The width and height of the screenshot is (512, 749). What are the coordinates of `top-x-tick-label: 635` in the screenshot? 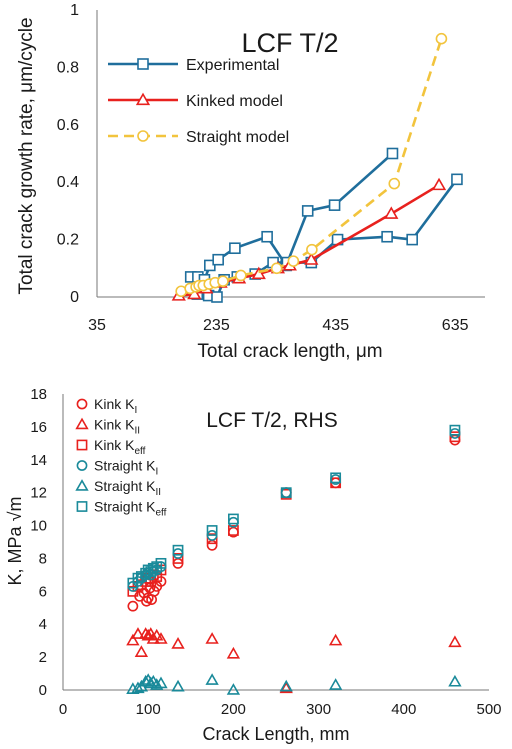 It's located at (455, 325).